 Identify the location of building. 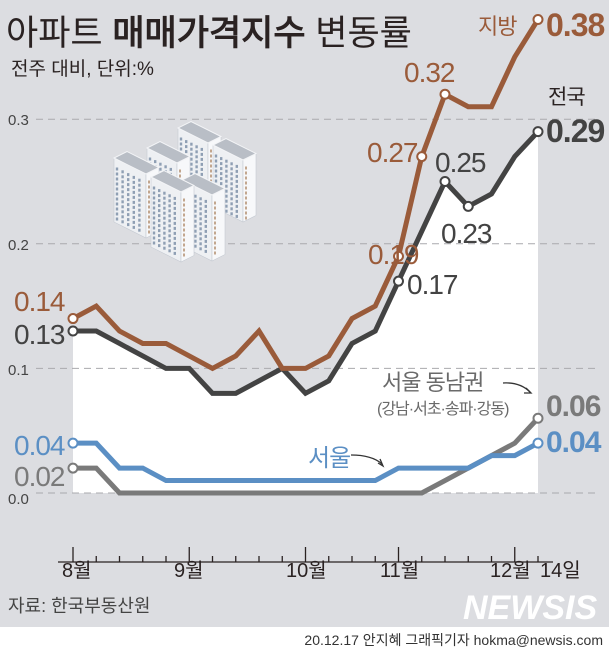
(172, 216).